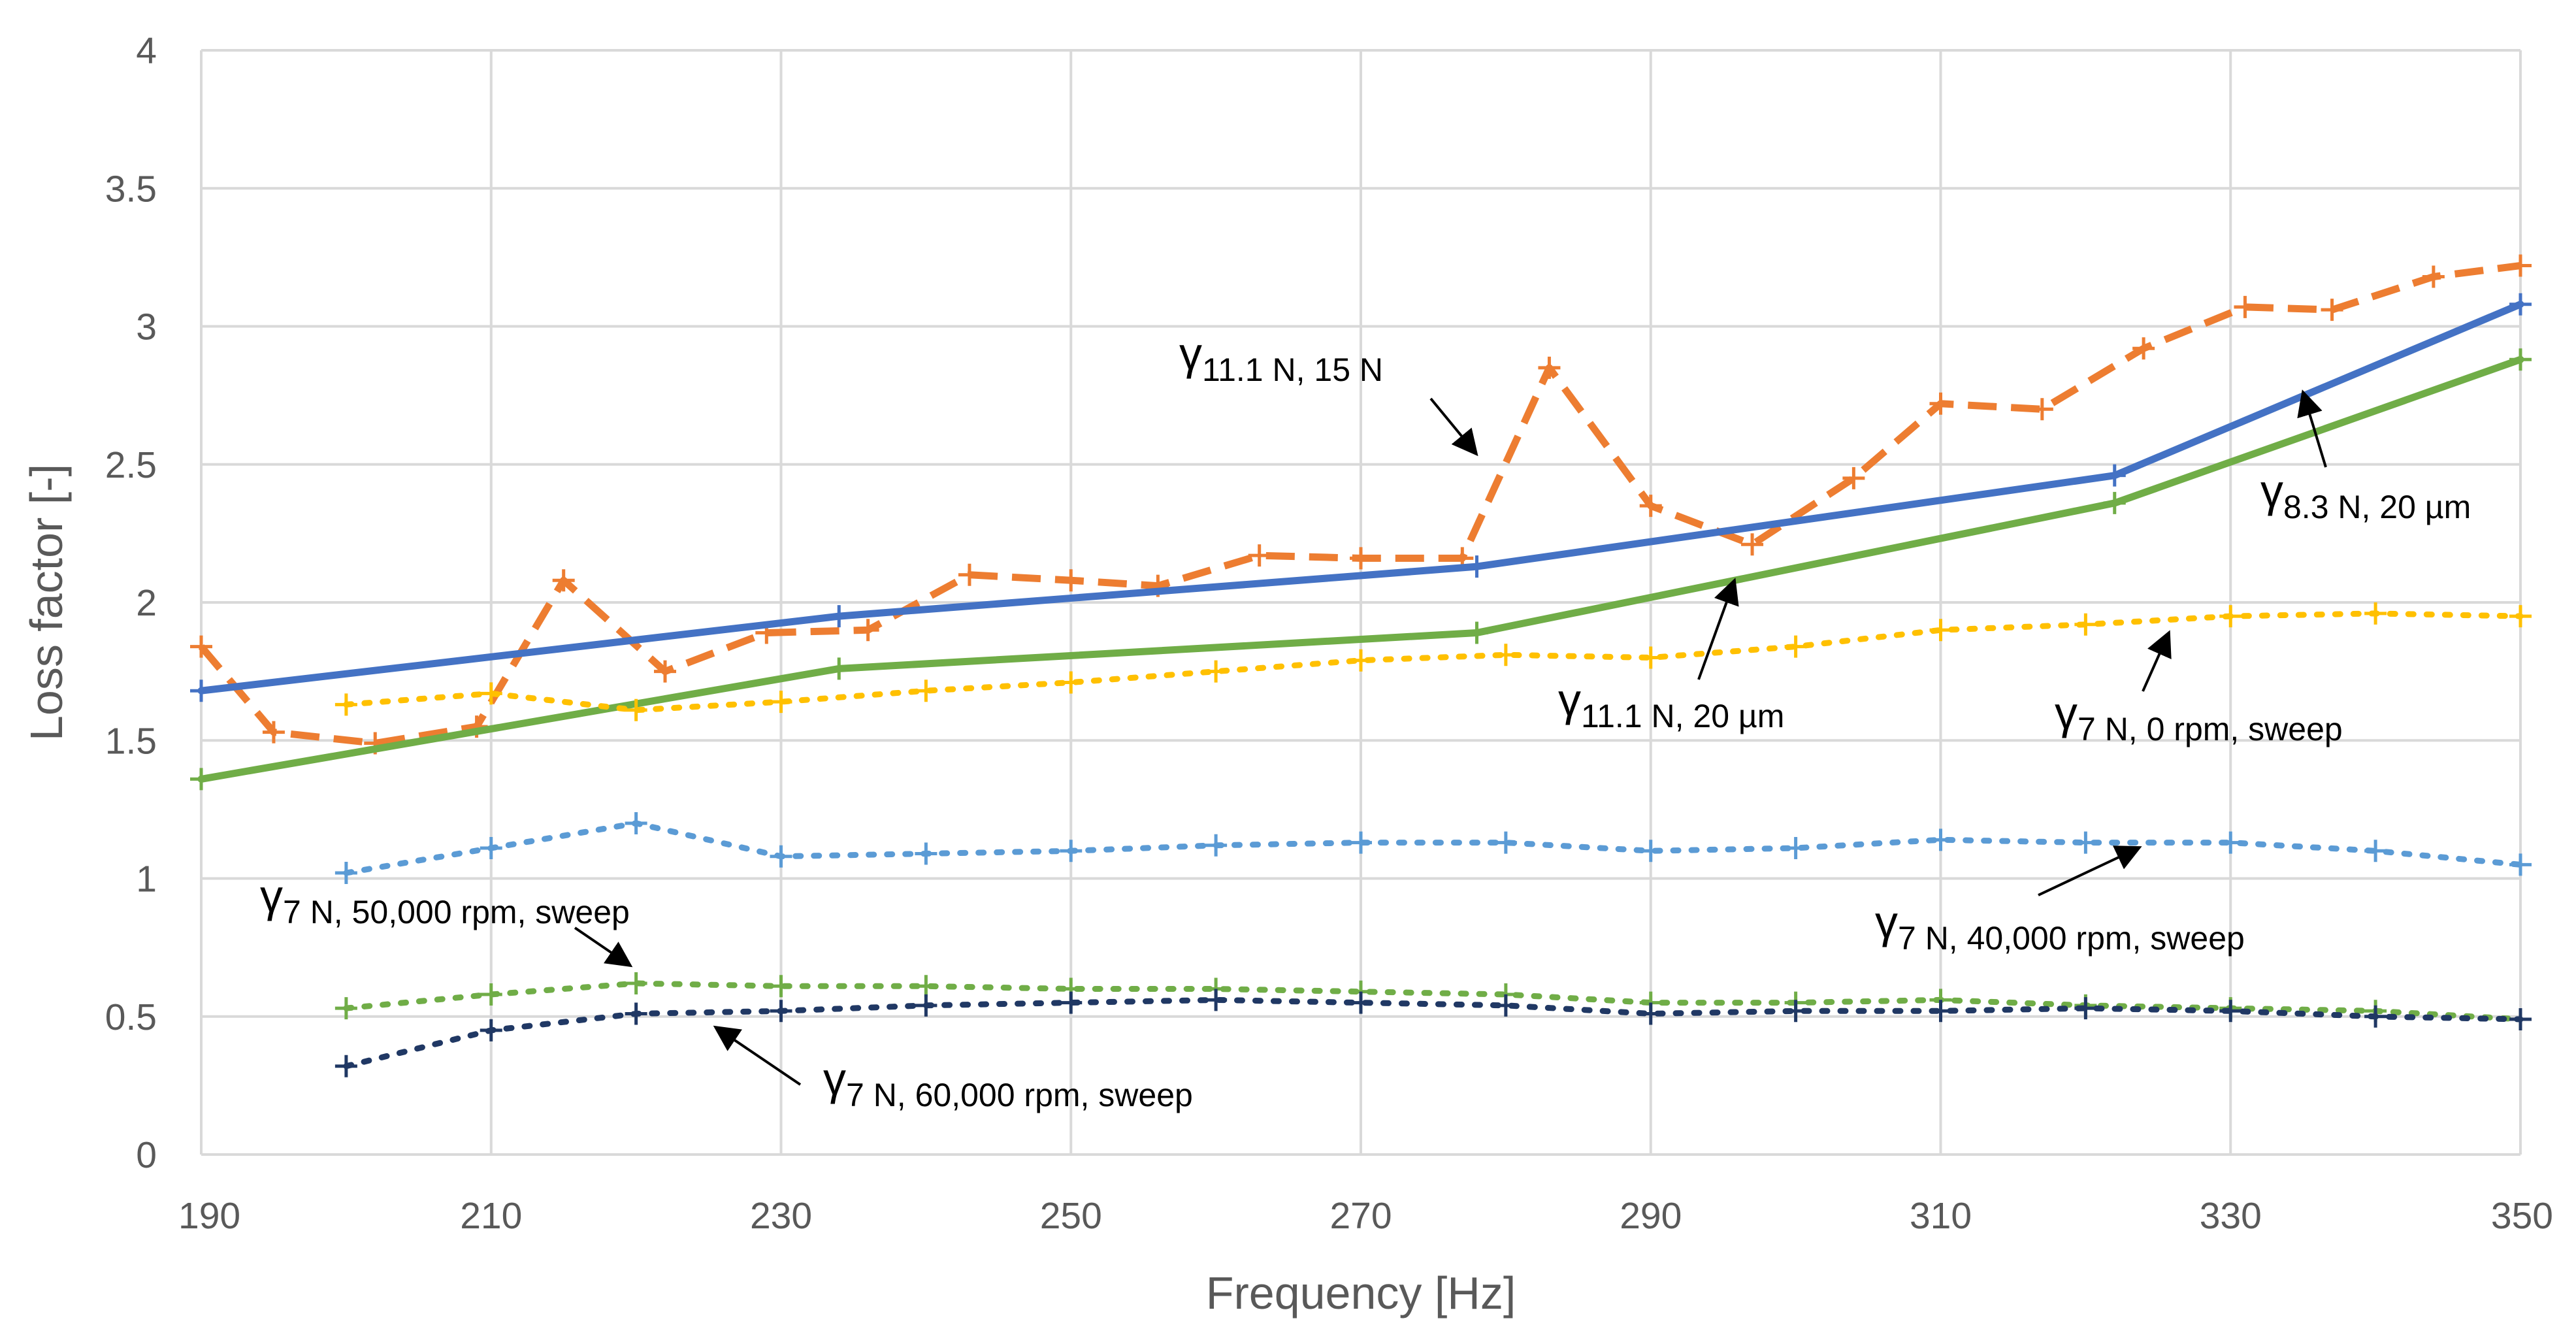 The width and height of the screenshot is (2576, 1344). What do you see at coordinates (1292, 370) in the screenshot?
I see `annotation-subscript: 11.1 N, 15 N` at bounding box center [1292, 370].